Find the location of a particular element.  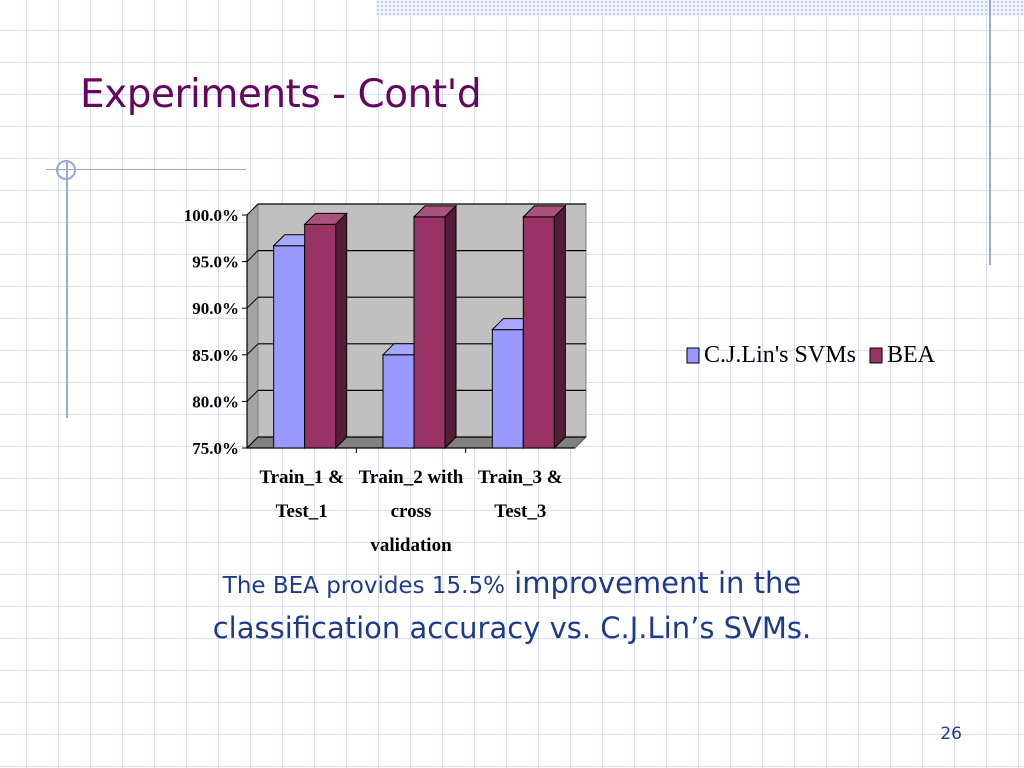

chart-side-wall is located at coordinates (252, 326).